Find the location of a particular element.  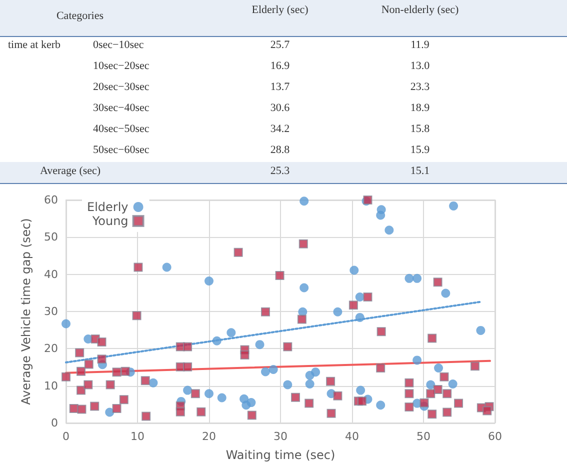

y-tick-label: 40 is located at coordinates (51, 274).